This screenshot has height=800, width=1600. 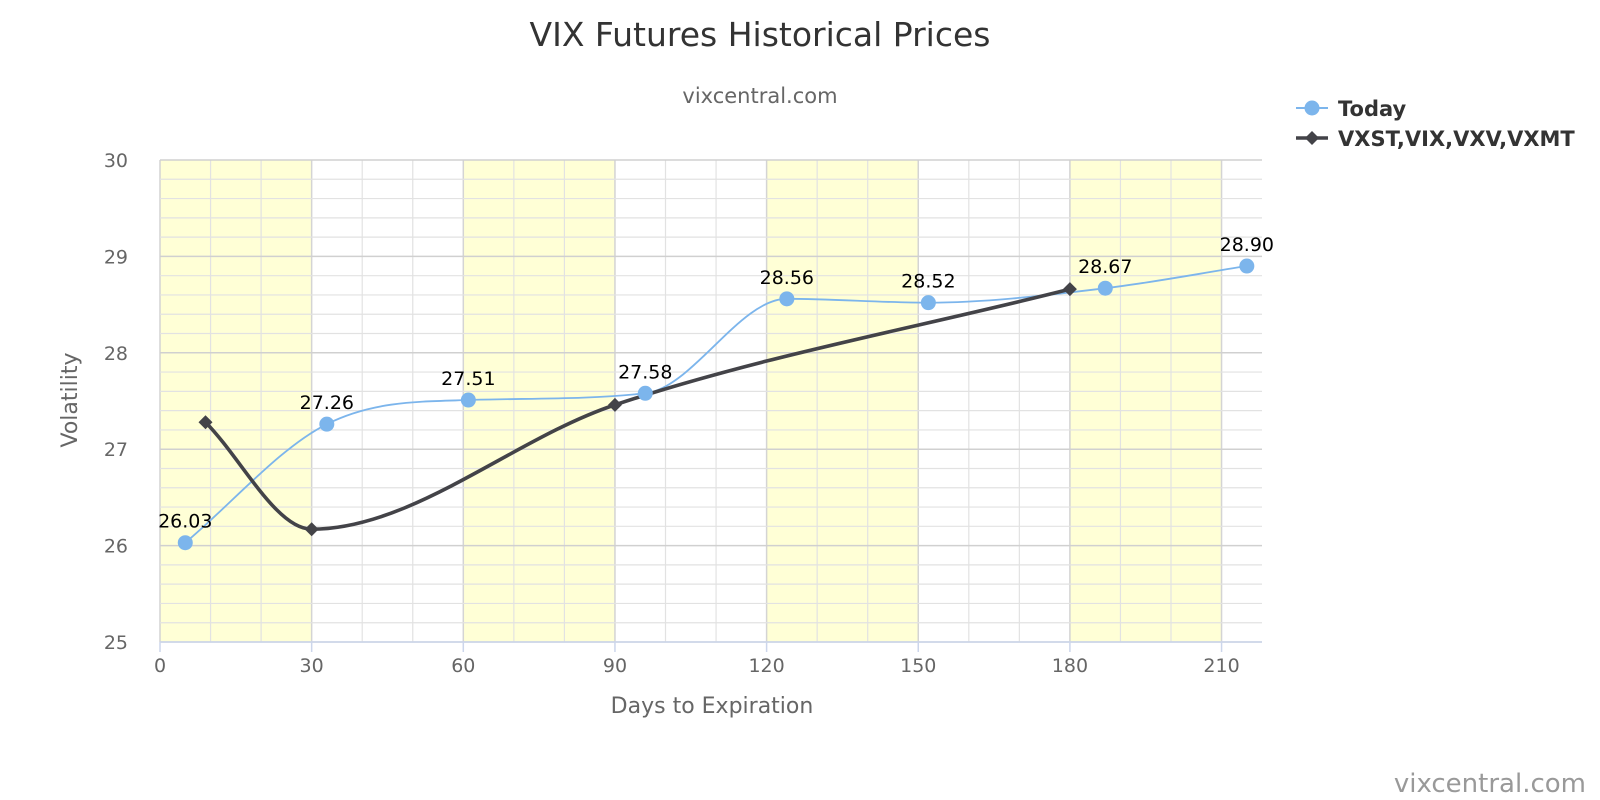 I want to click on legend-item-label: Today, so click(x=1372, y=109).